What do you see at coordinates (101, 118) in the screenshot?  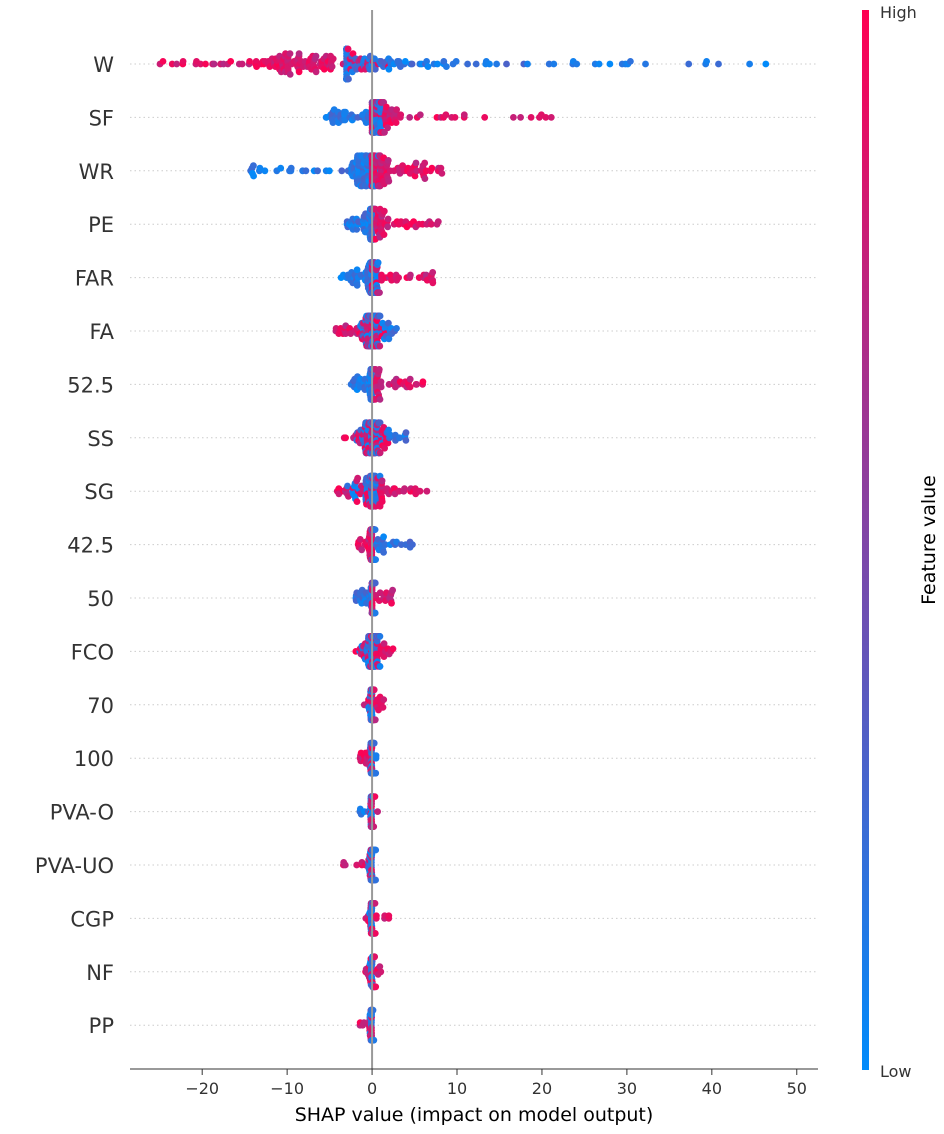 I see `feature-label: SF` at bounding box center [101, 118].